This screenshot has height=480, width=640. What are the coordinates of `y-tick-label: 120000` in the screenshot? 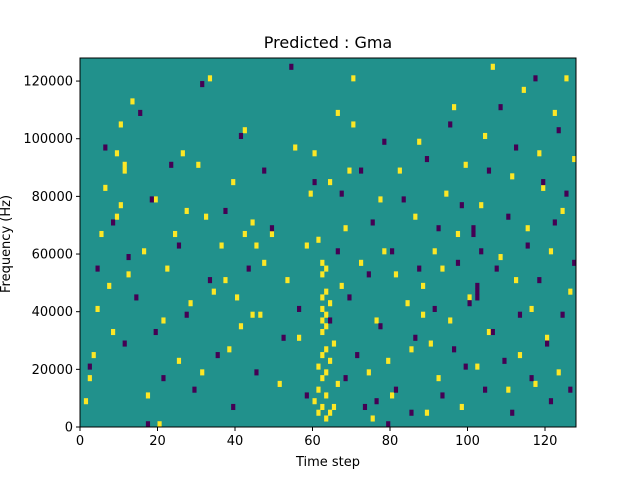 It's located at (48, 82).